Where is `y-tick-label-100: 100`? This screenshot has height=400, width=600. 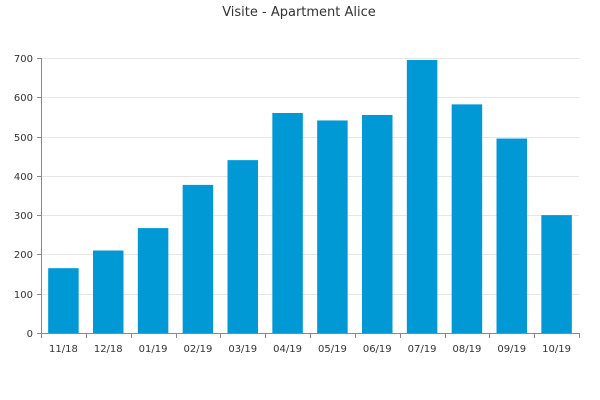
y-tick-label-100: 100 is located at coordinates (23, 295).